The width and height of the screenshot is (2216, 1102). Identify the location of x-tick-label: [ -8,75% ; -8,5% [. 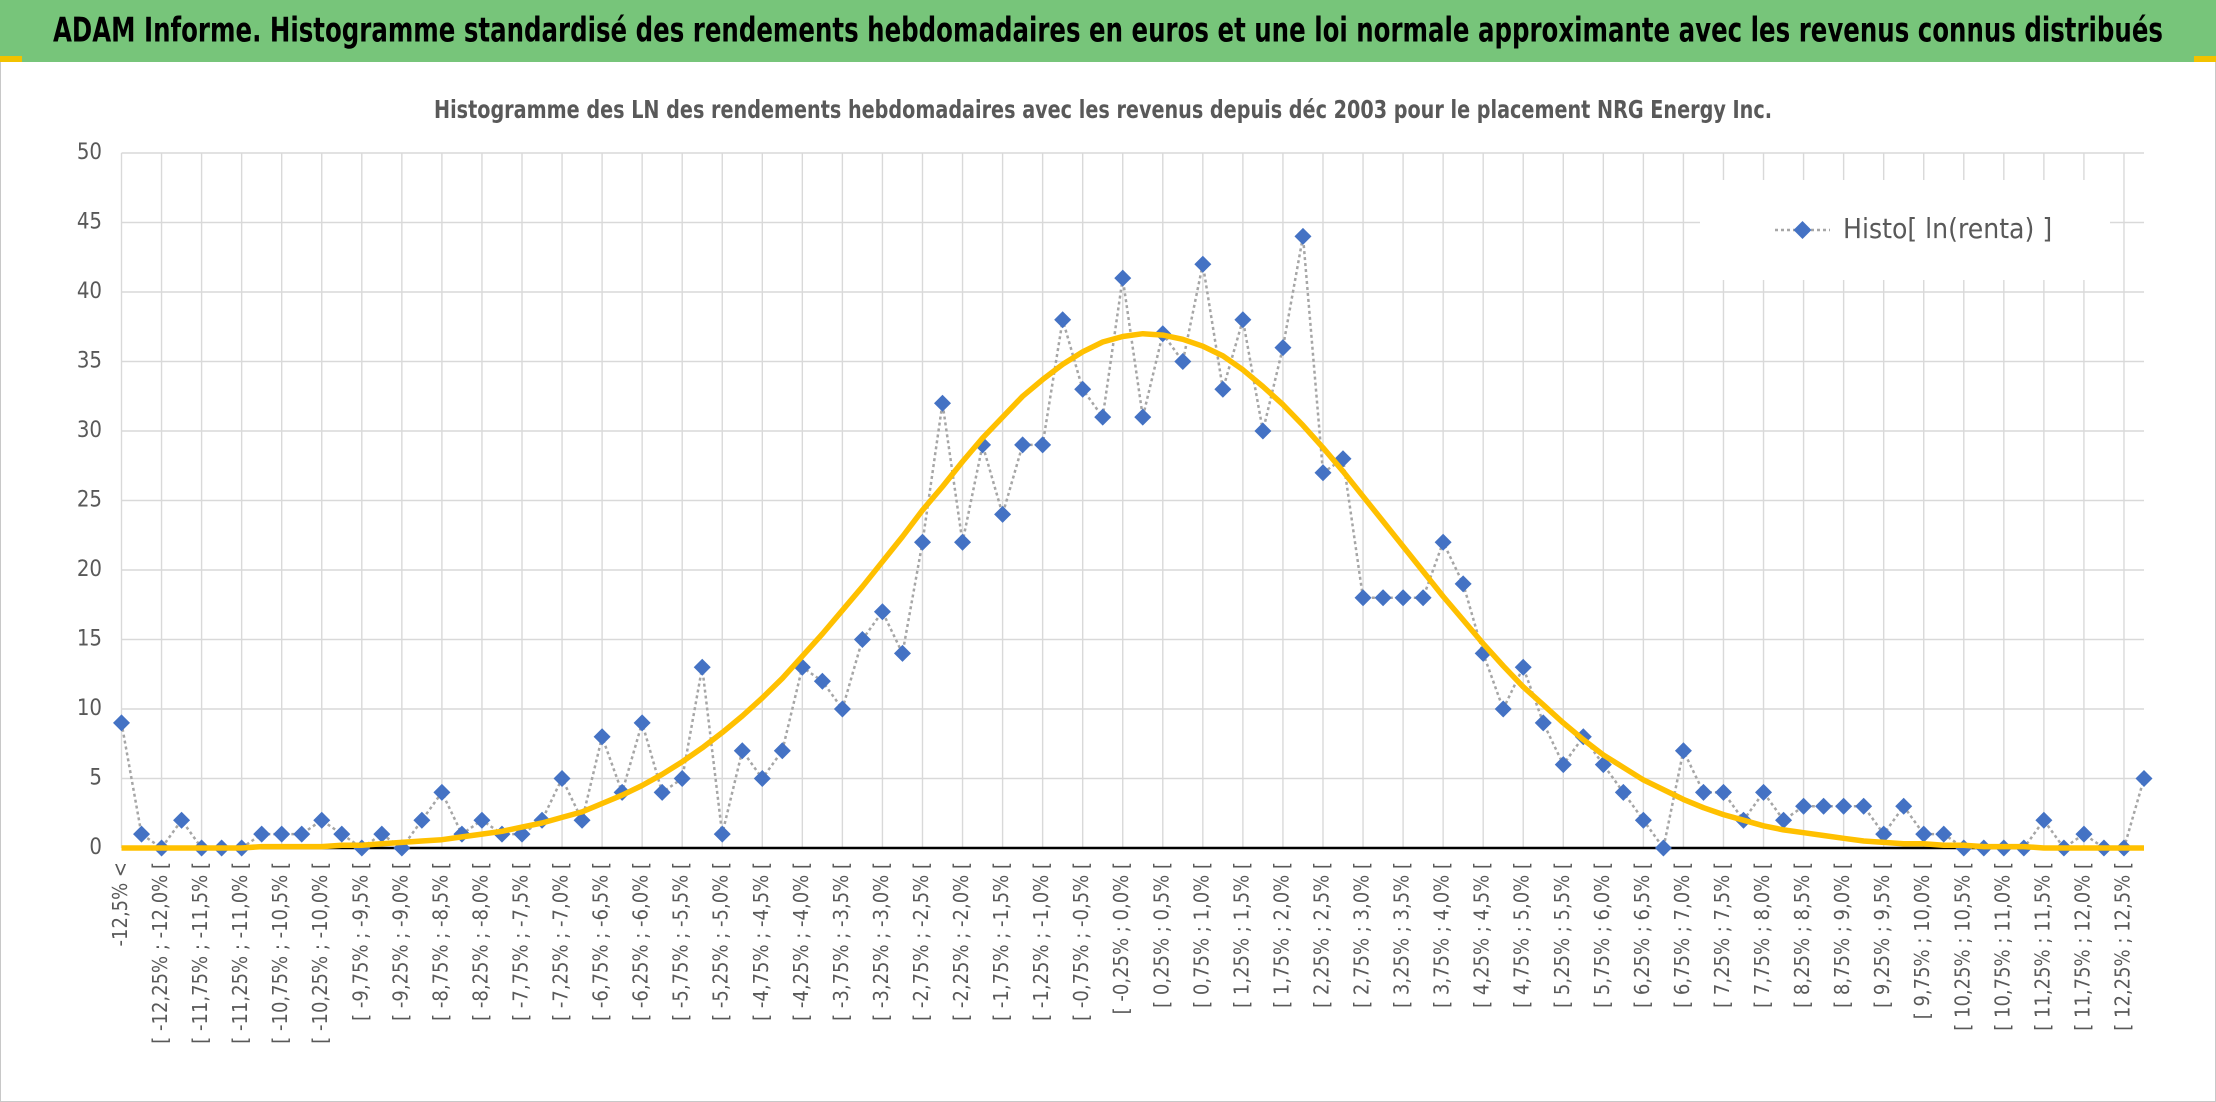
(440, 941).